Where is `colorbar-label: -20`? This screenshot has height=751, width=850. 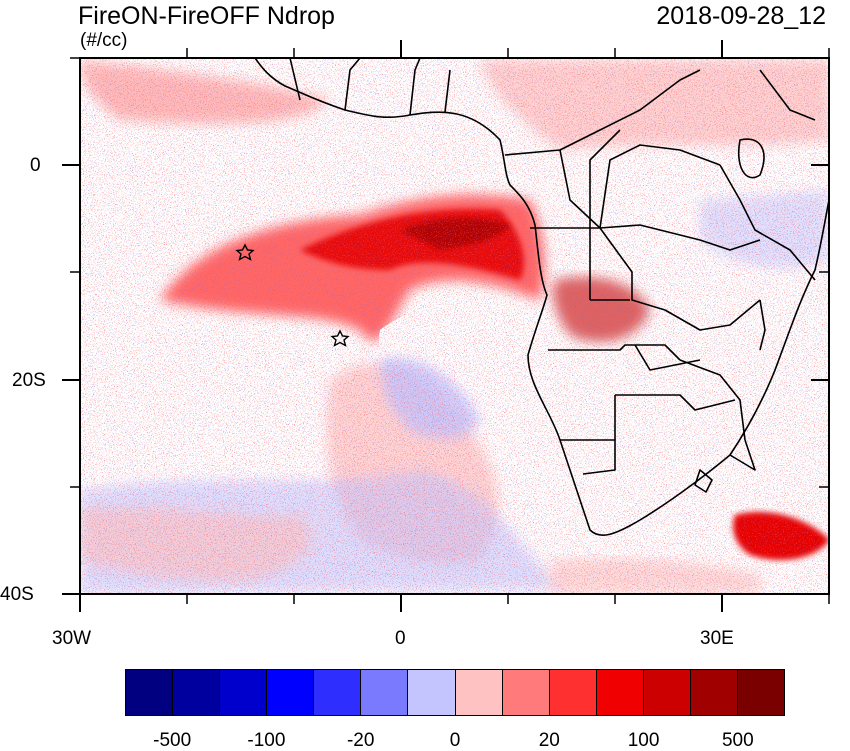 colorbar-label: -20 is located at coordinates (360, 740).